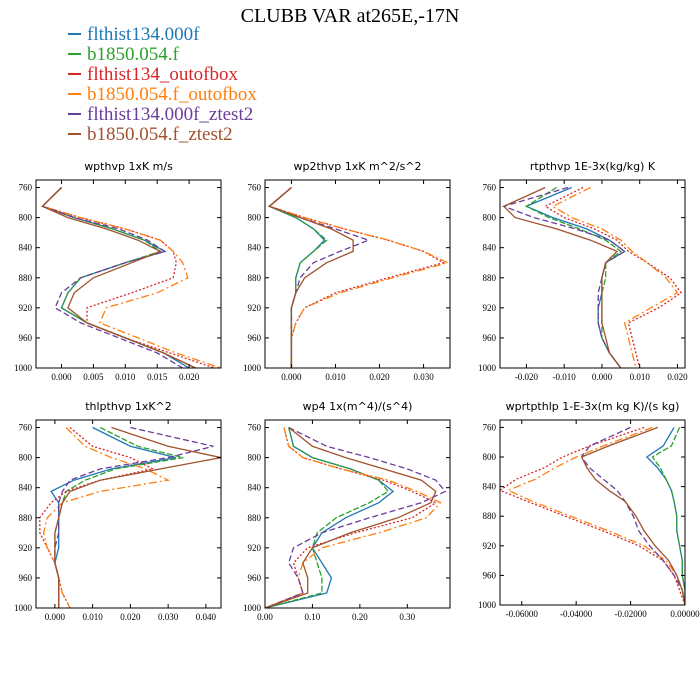 This screenshot has height=700, width=700. What do you see at coordinates (93, 377) in the screenshot?
I see `x-tick-label: 0.005` at bounding box center [93, 377].